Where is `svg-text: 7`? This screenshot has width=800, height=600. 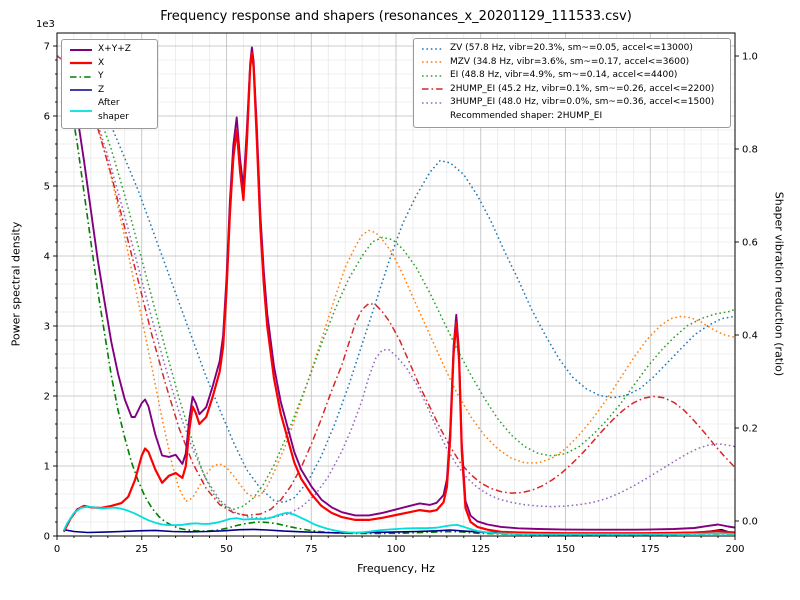
svg-text: 7 is located at coordinates (47, 47).